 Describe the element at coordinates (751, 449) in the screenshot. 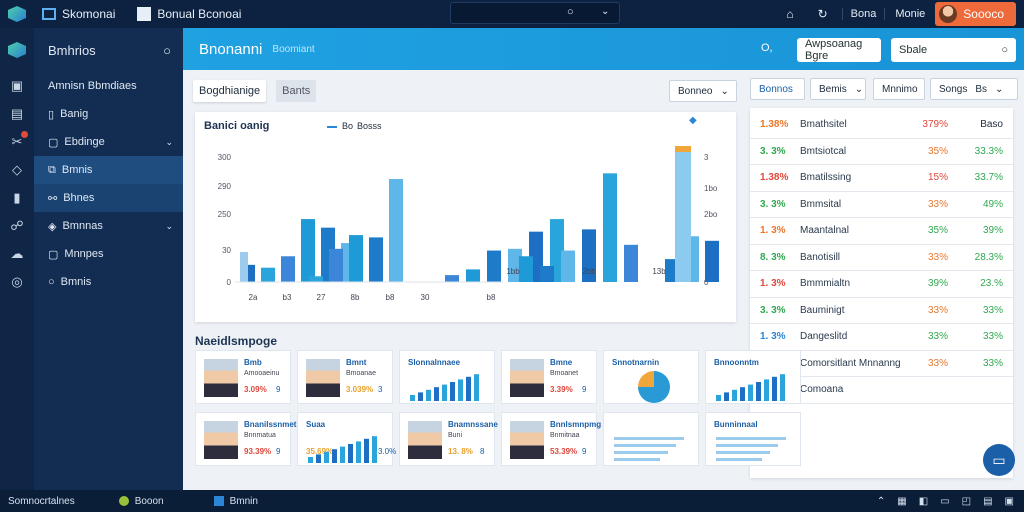

I see `mini-chart` at that location.